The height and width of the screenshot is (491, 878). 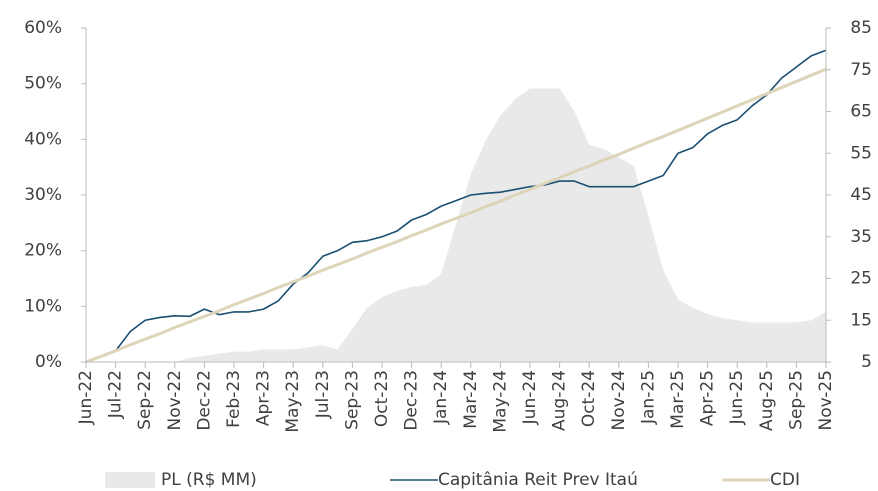 What do you see at coordinates (43, 139) in the screenshot?
I see `y-tick-label: 40%` at bounding box center [43, 139].